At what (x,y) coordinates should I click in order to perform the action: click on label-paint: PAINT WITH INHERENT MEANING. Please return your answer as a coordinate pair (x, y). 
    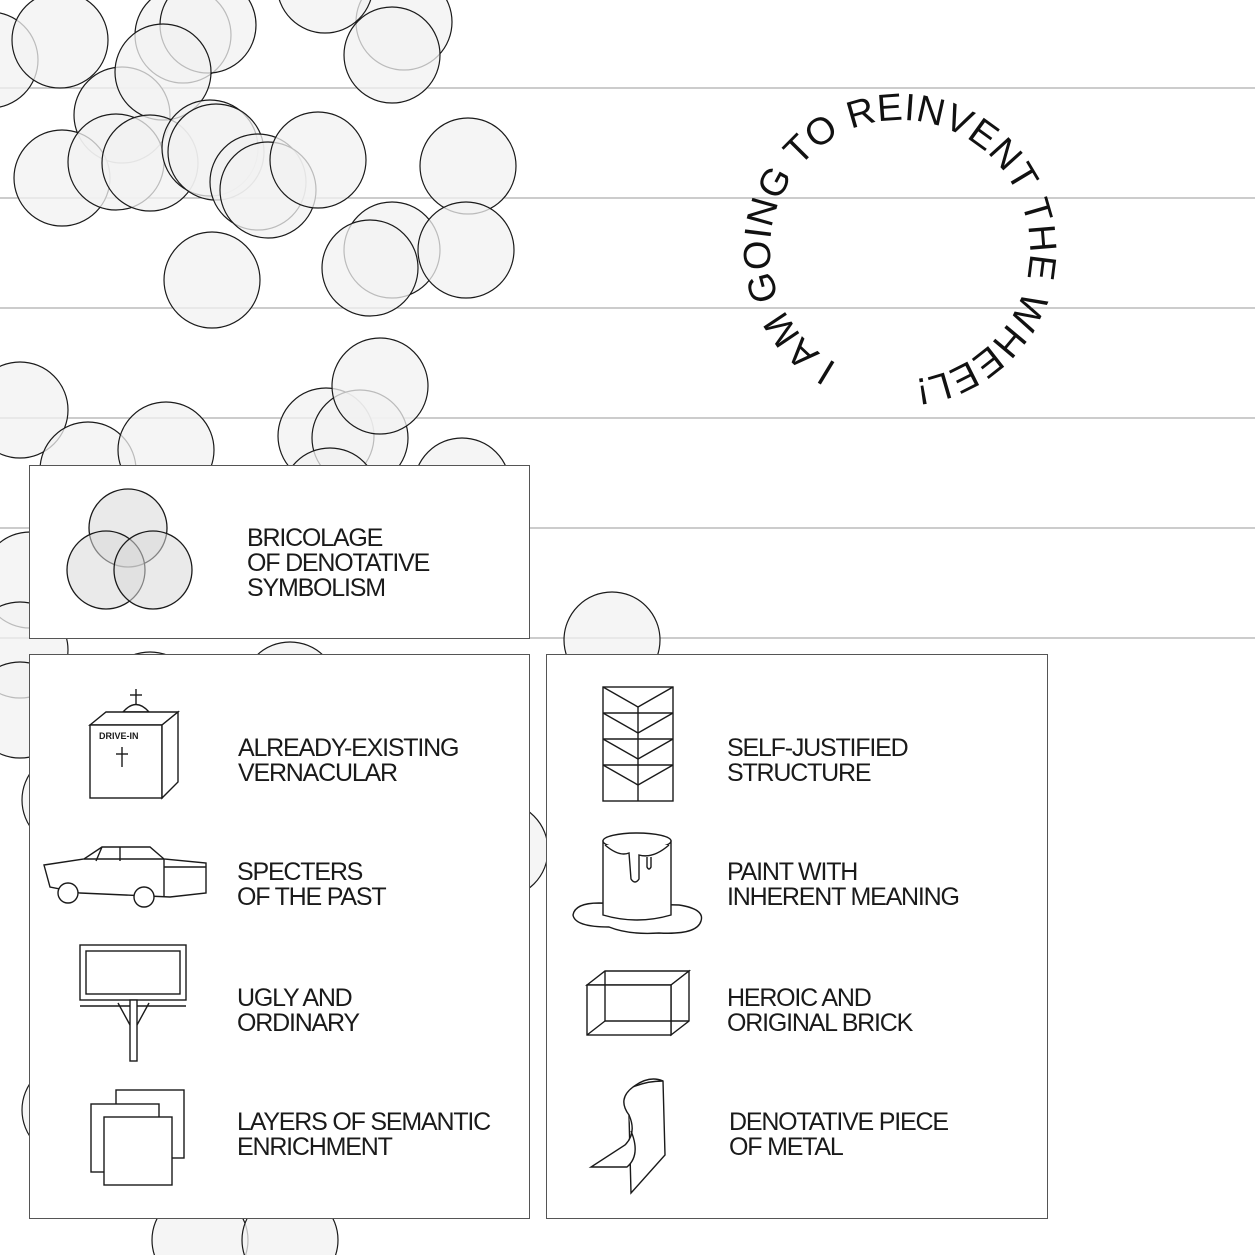
    Looking at the image, I should click on (843, 884).